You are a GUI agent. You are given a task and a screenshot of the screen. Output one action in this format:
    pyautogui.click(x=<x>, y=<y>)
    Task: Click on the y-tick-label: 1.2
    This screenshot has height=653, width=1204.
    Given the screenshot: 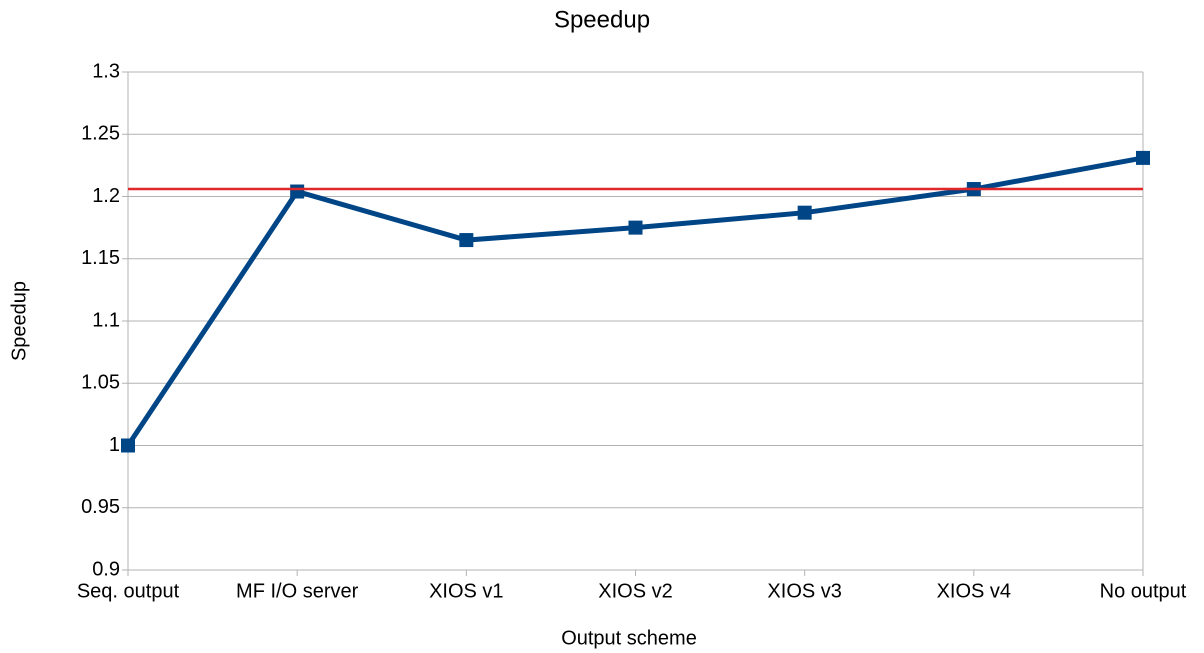 What is the action you would take?
    pyautogui.click(x=106, y=196)
    